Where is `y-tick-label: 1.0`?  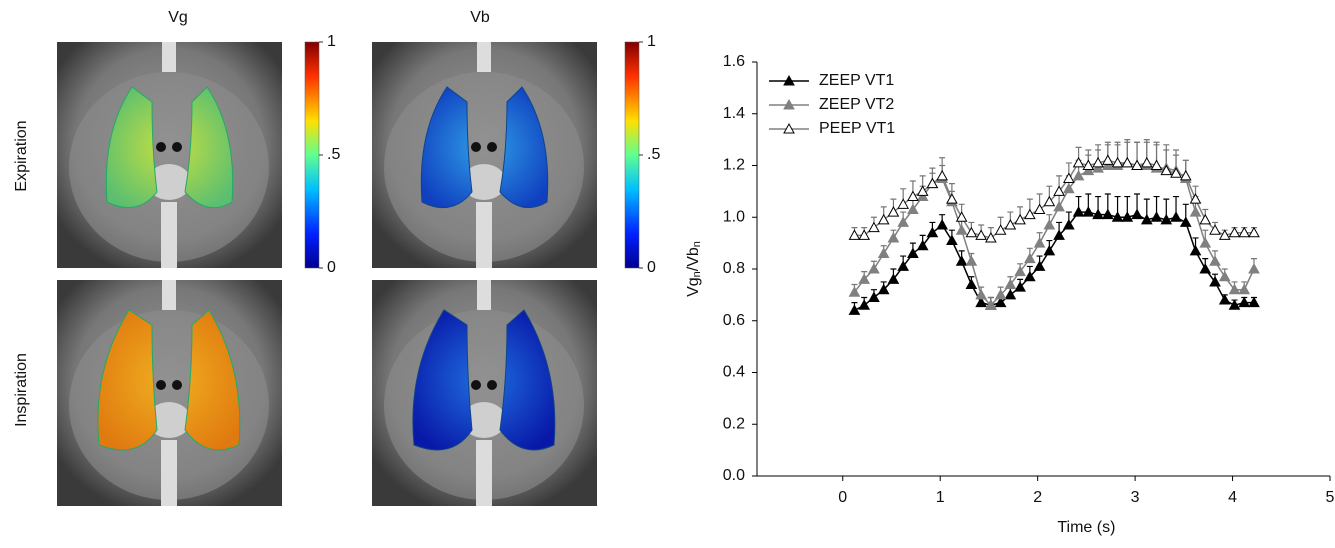
y-tick-label: 1.0 is located at coordinates (734, 216).